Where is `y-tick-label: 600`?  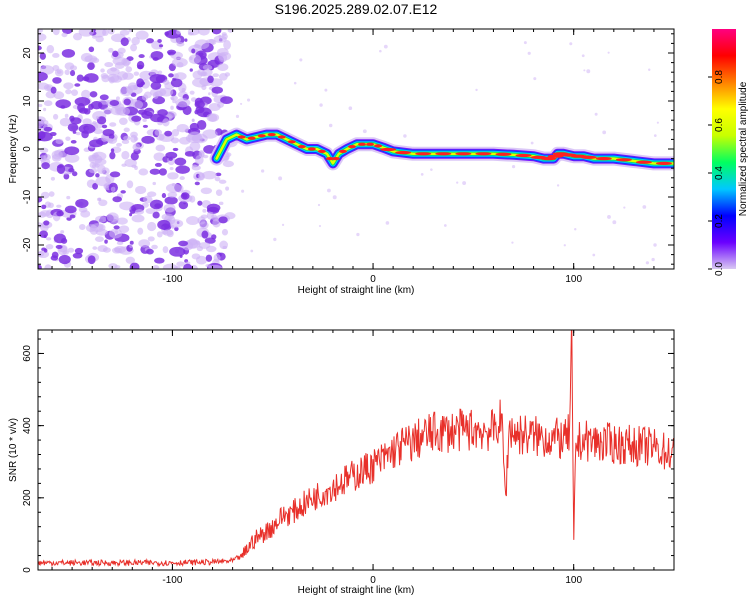
y-tick-label: 600 is located at coordinates (27, 353).